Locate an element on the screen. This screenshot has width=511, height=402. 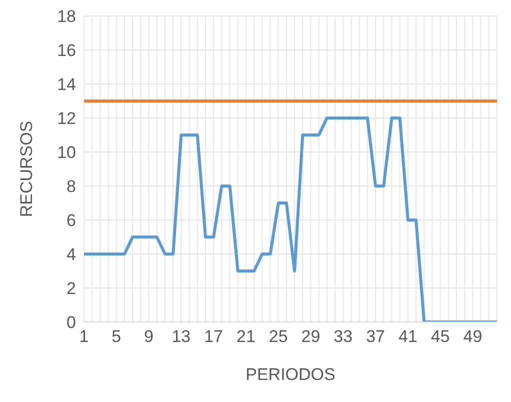
y-tick-label: 6 is located at coordinates (71, 220).